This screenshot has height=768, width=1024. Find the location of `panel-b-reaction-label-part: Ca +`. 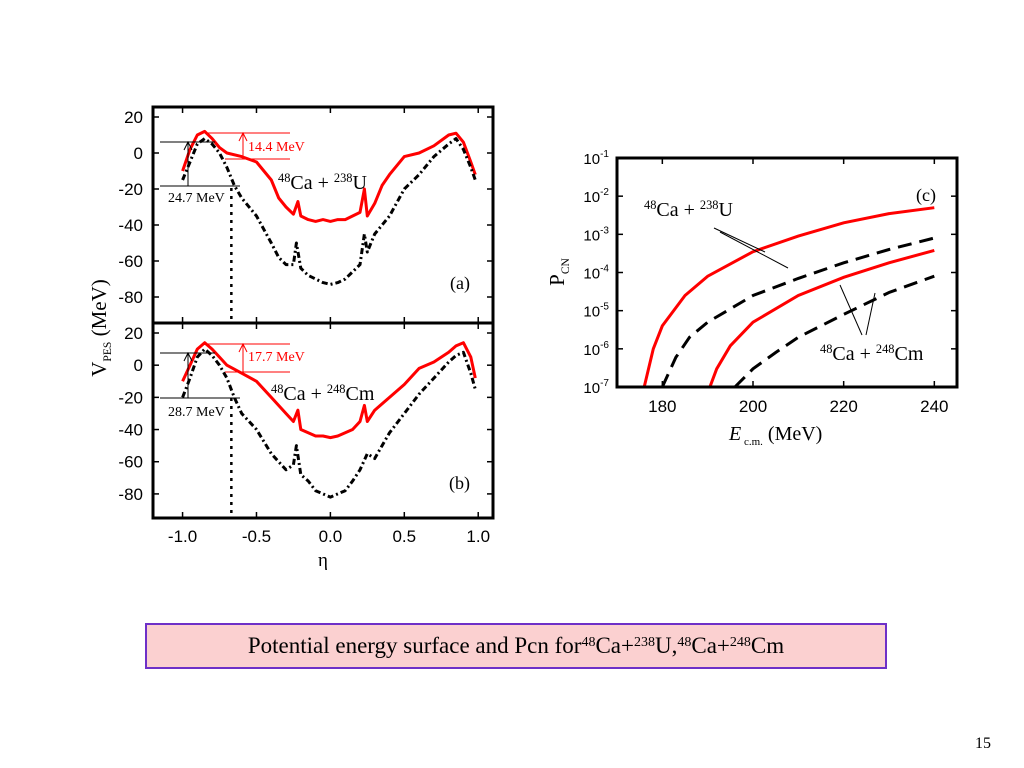

panel-b-reaction-label-part: Ca + is located at coordinates (305, 394).